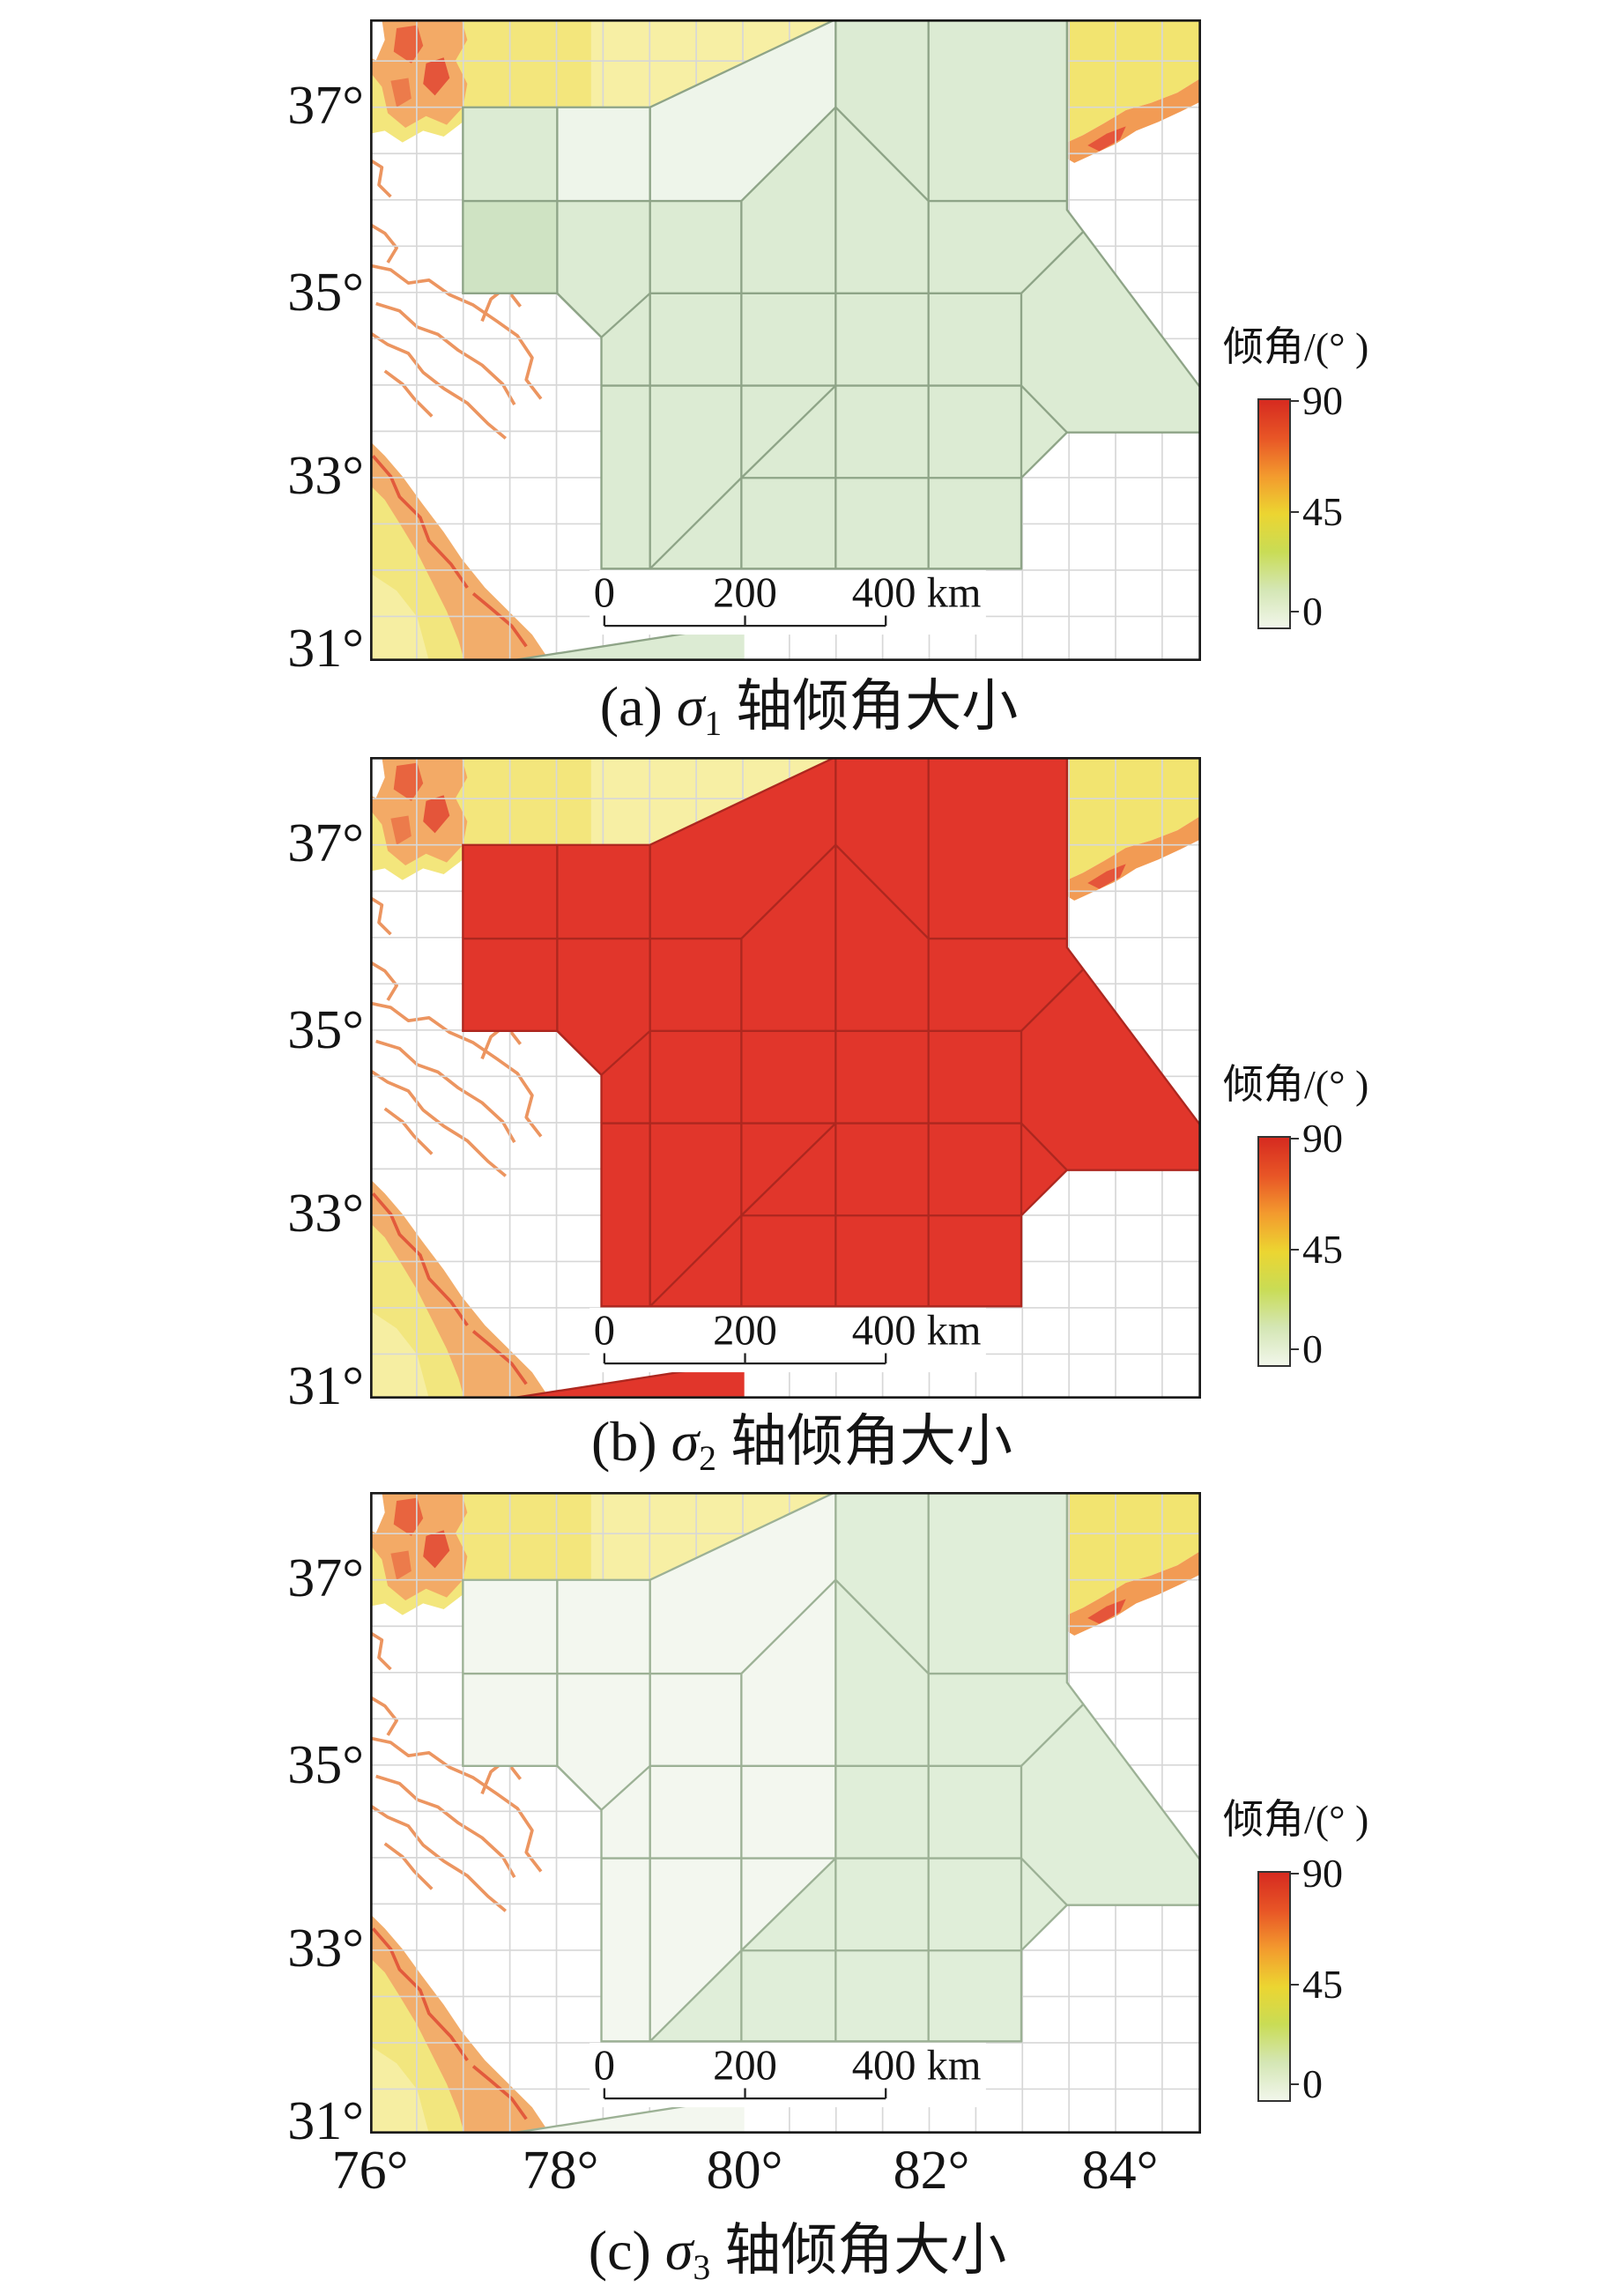 This screenshot has width=1624, height=2294. Describe the element at coordinates (631, 707) in the screenshot. I see `caption-label: (a)` at that location.